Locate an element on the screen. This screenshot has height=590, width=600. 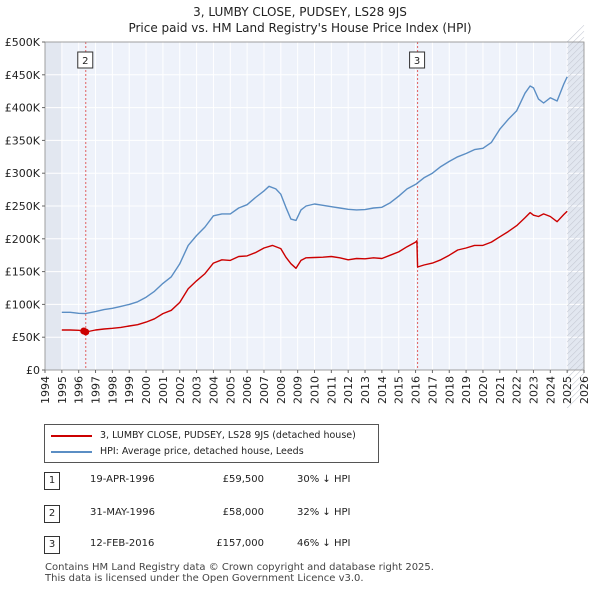
x-tick-label: 2002 is located at coordinates (180, 390).